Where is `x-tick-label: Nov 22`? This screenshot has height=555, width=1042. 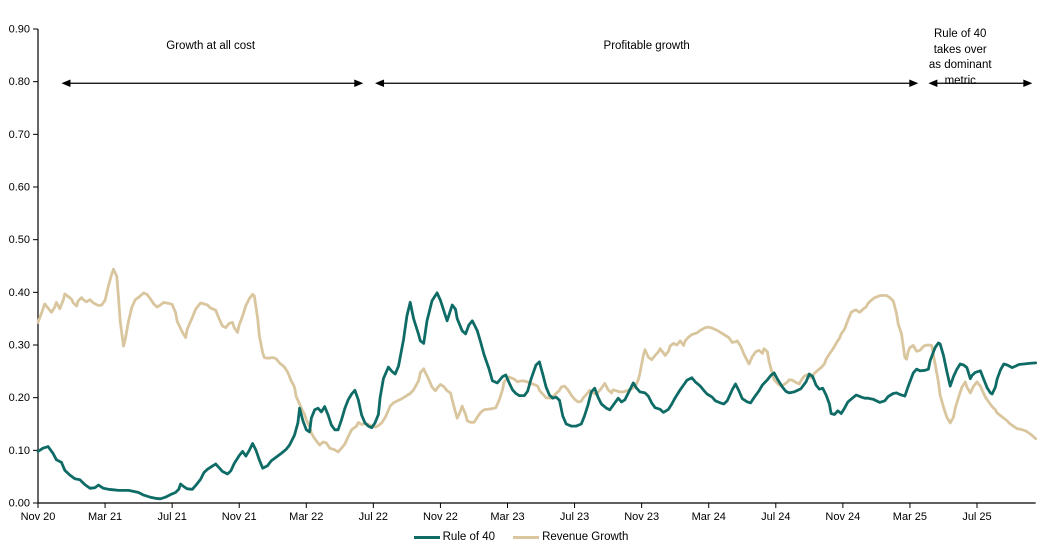
x-tick-label: Nov 22 is located at coordinates (440, 517).